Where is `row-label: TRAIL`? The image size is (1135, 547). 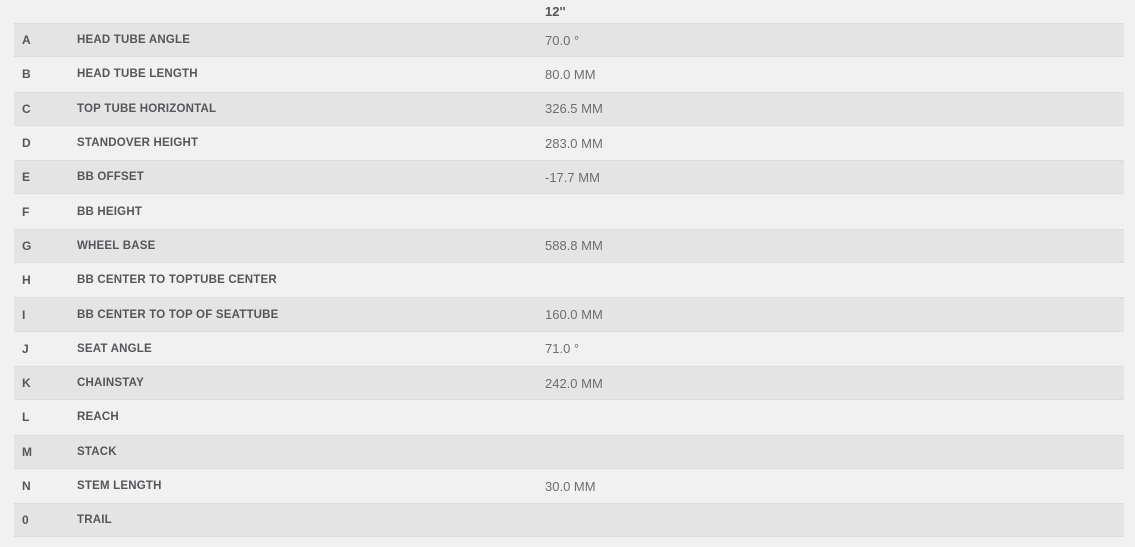 row-label: TRAIL is located at coordinates (94, 520).